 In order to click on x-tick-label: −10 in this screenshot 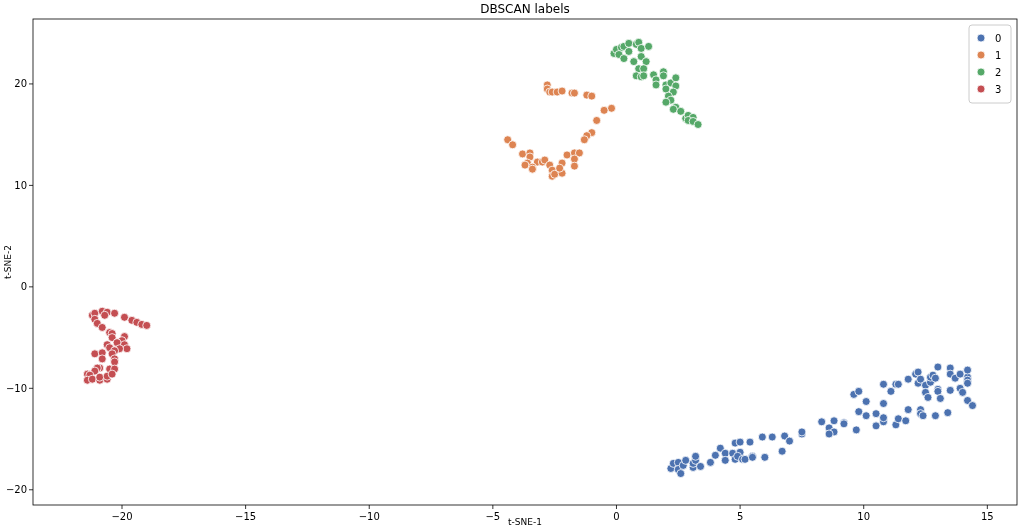, I will do `click(369, 516)`.